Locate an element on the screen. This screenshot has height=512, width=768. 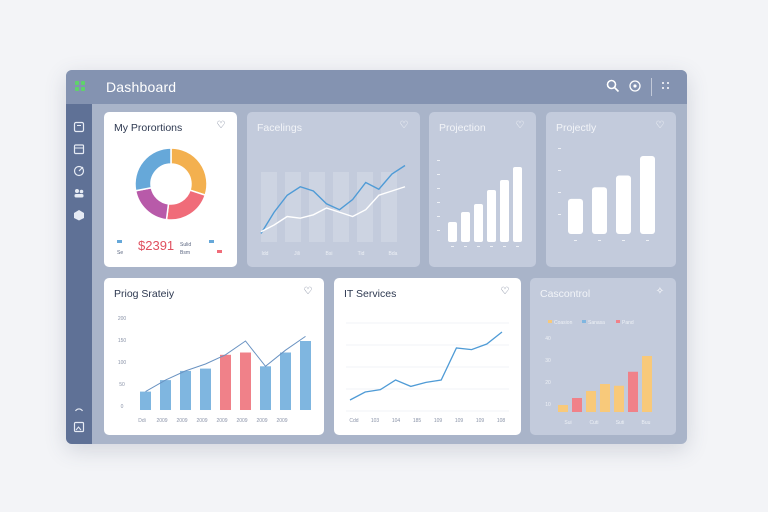
card-options-icon: ✧ is located at coordinates (660, 291).